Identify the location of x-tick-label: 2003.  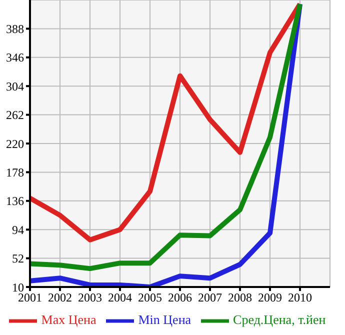
(90, 297).